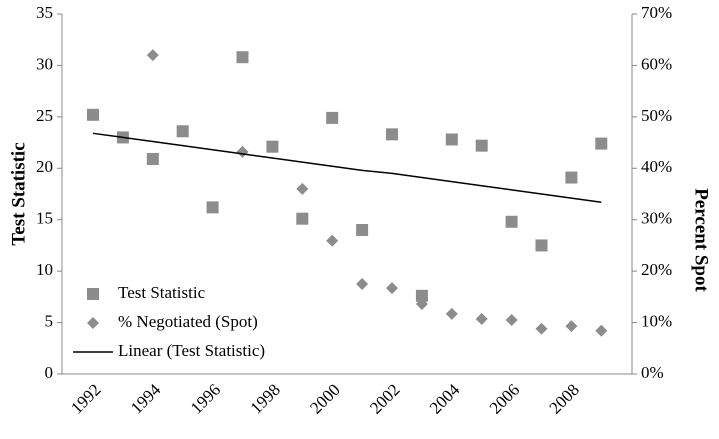  Describe the element at coordinates (656, 63) in the screenshot. I see `y2-tick-label: 60%` at that location.